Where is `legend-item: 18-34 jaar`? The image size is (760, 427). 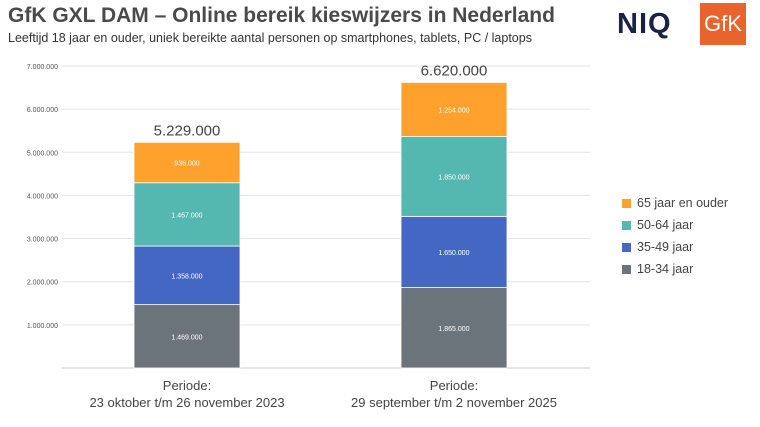 legend-item: 18-34 jaar is located at coordinates (657, 269).